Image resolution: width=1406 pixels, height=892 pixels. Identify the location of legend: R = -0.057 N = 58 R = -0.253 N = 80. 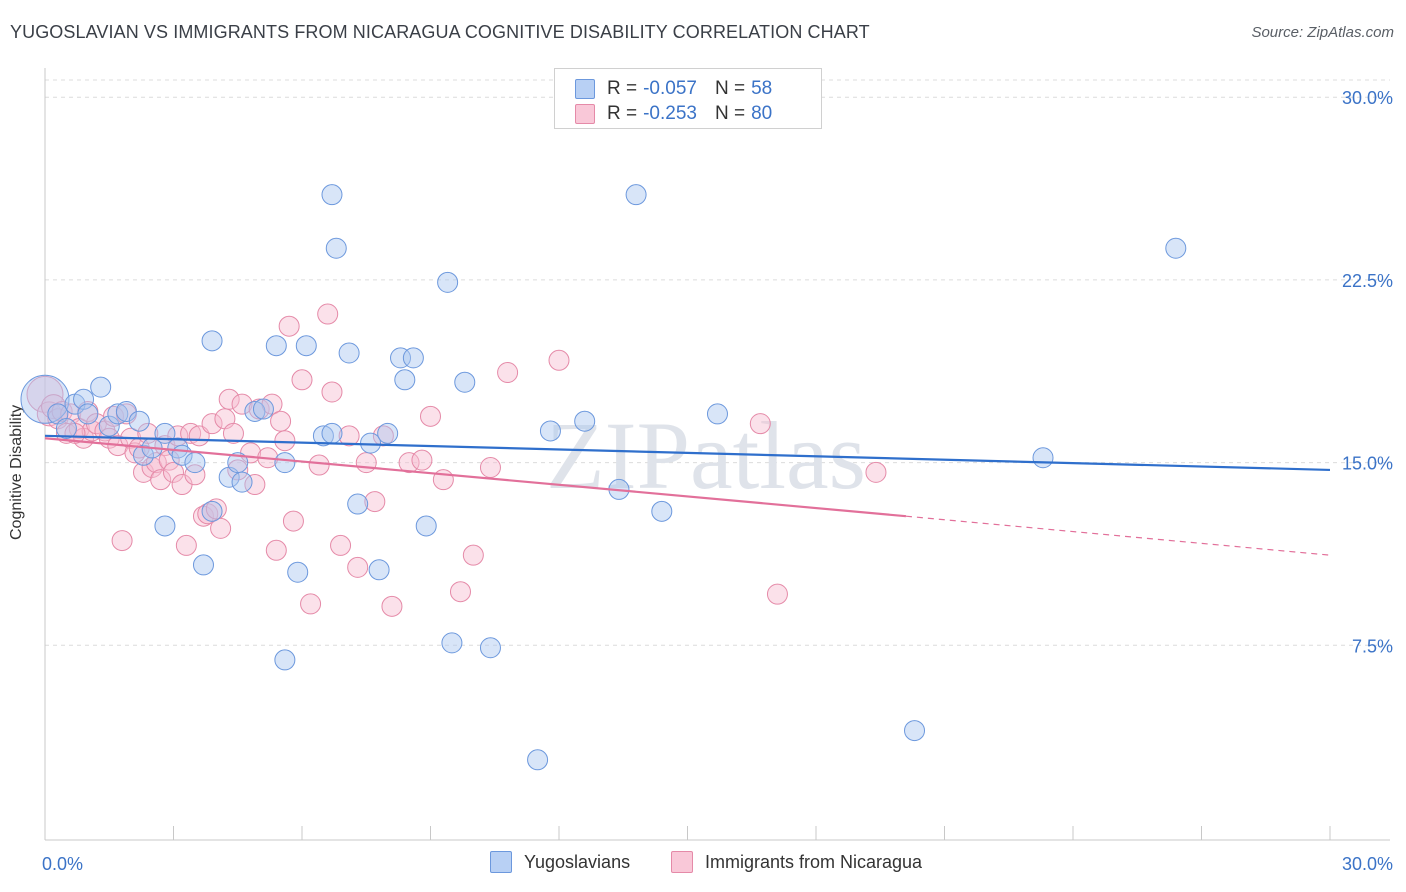
(688, 98).